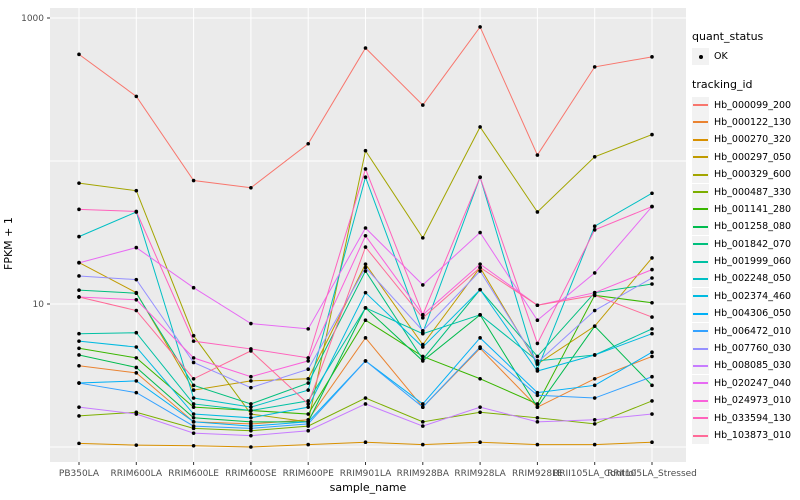  What do you see at coordinates (753, 383) in the screenshot?
I see `legend-item-label: Hb_020247_040` at bounding box center [753, 383].